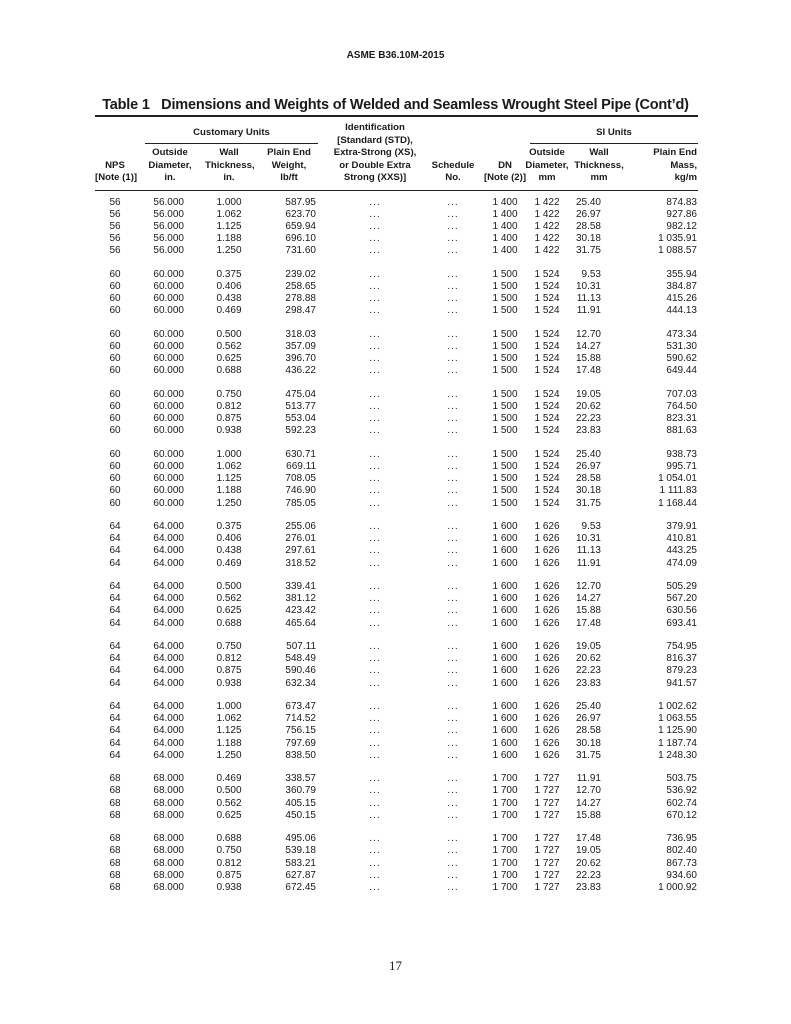 This screenshot has height=1024, width=791. I want to click on table-cell-plain-end-weight: 513.77, so click(300, 407).